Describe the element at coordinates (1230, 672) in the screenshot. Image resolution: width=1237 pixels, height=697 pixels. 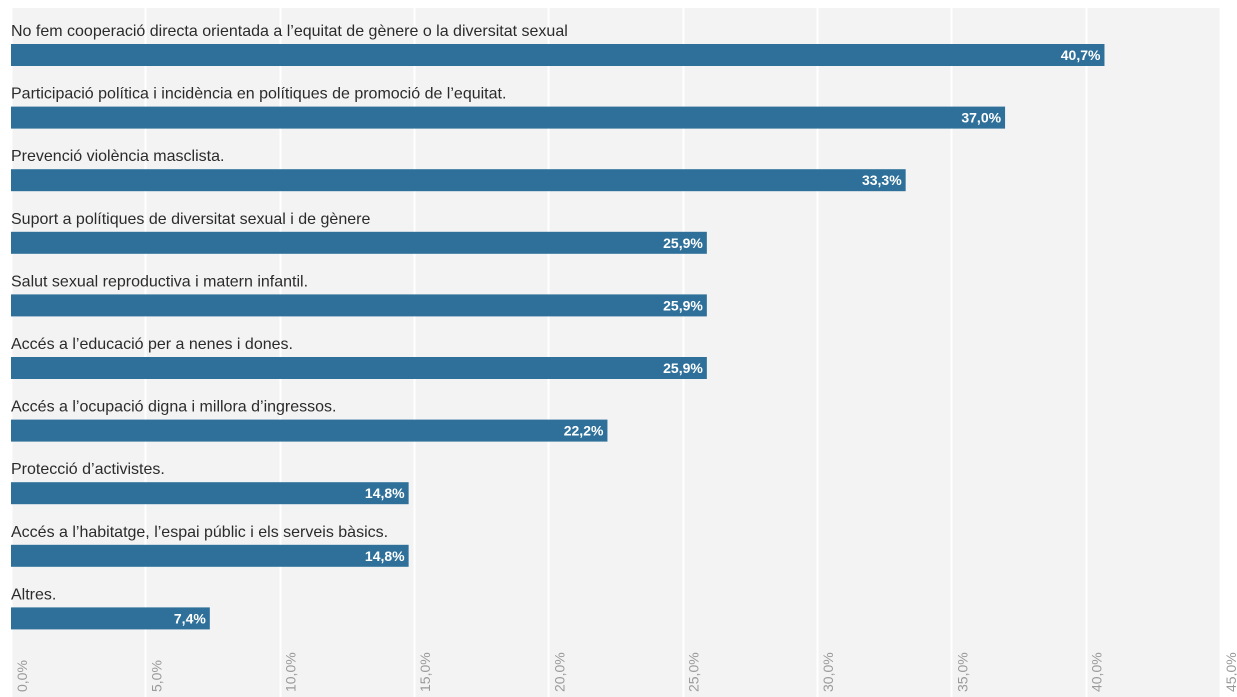
I see `x-tick-label: 45,0%` at that location.